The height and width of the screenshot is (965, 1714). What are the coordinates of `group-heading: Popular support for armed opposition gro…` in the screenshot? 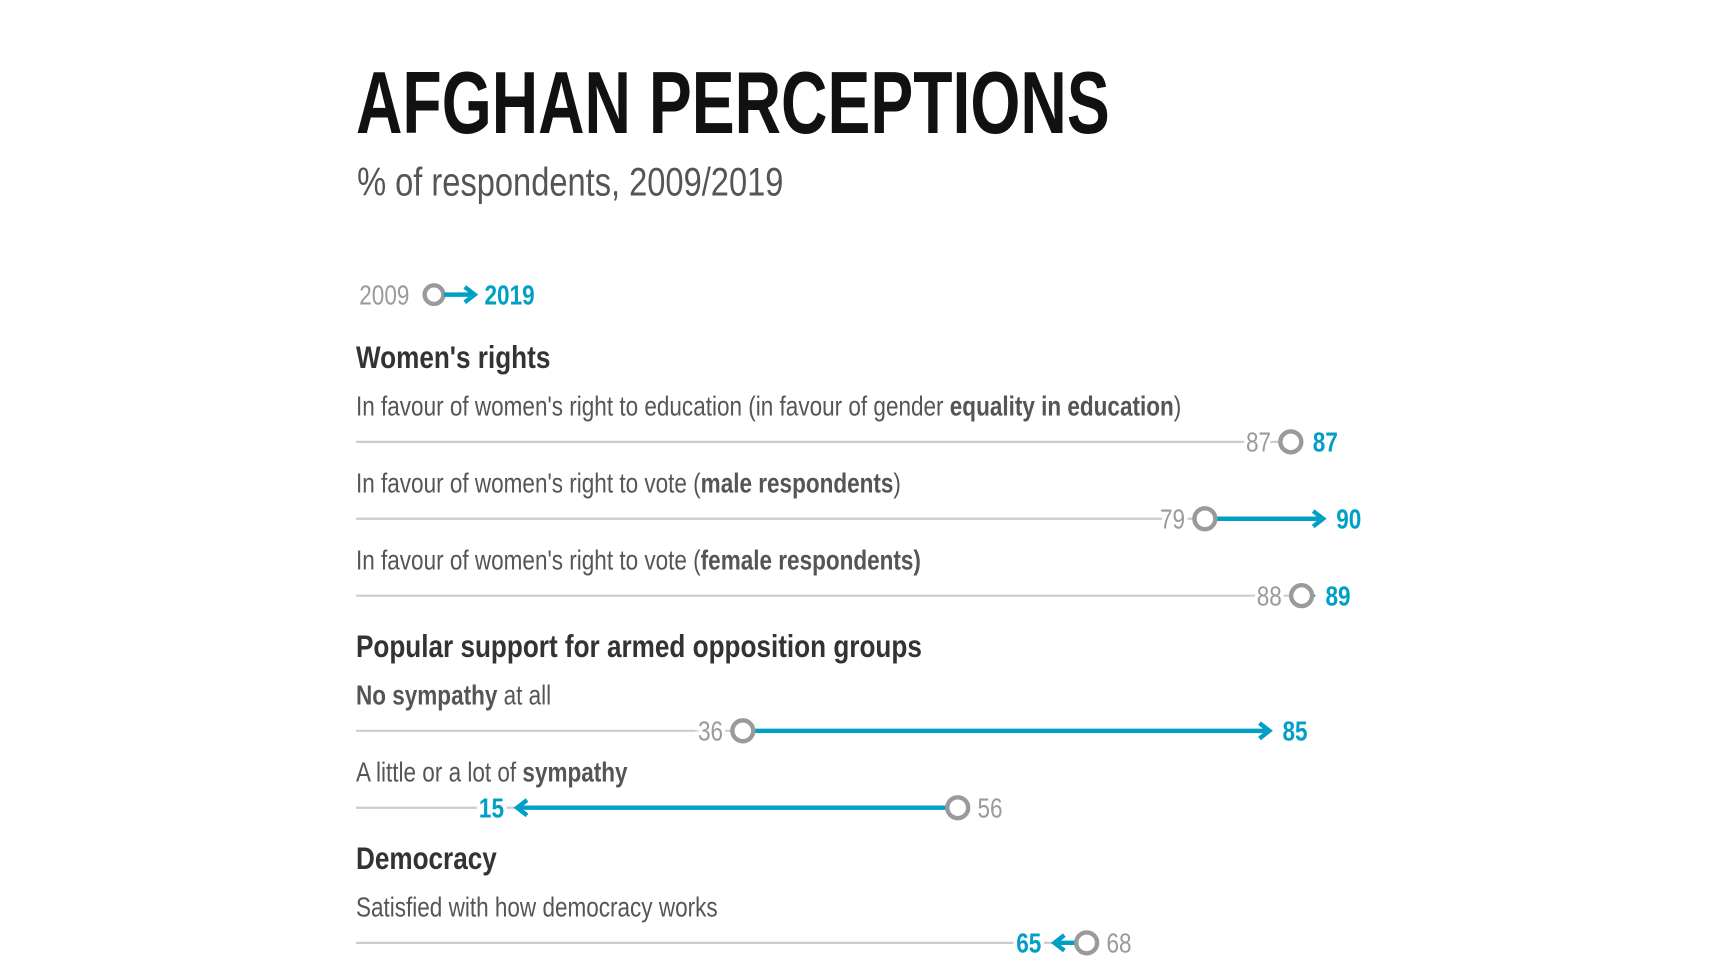 It's located at (639, 647).